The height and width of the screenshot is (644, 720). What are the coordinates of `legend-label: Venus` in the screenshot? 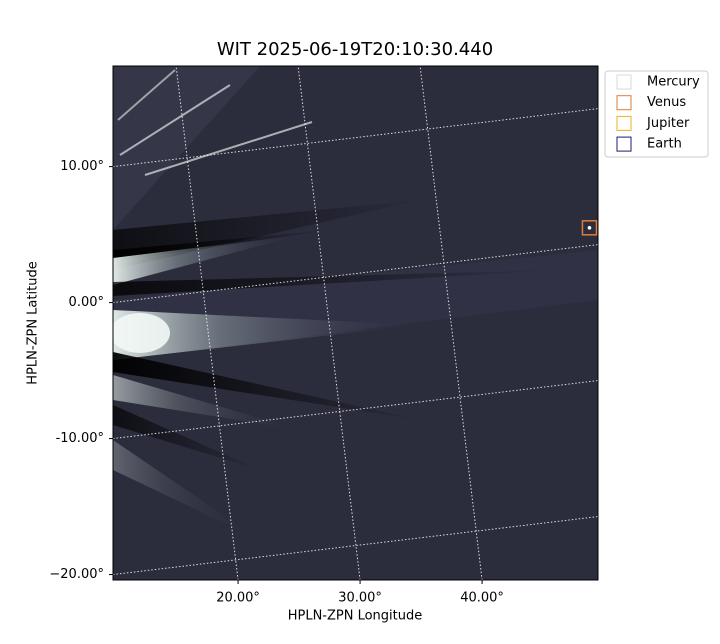 It's located at (666, 102).